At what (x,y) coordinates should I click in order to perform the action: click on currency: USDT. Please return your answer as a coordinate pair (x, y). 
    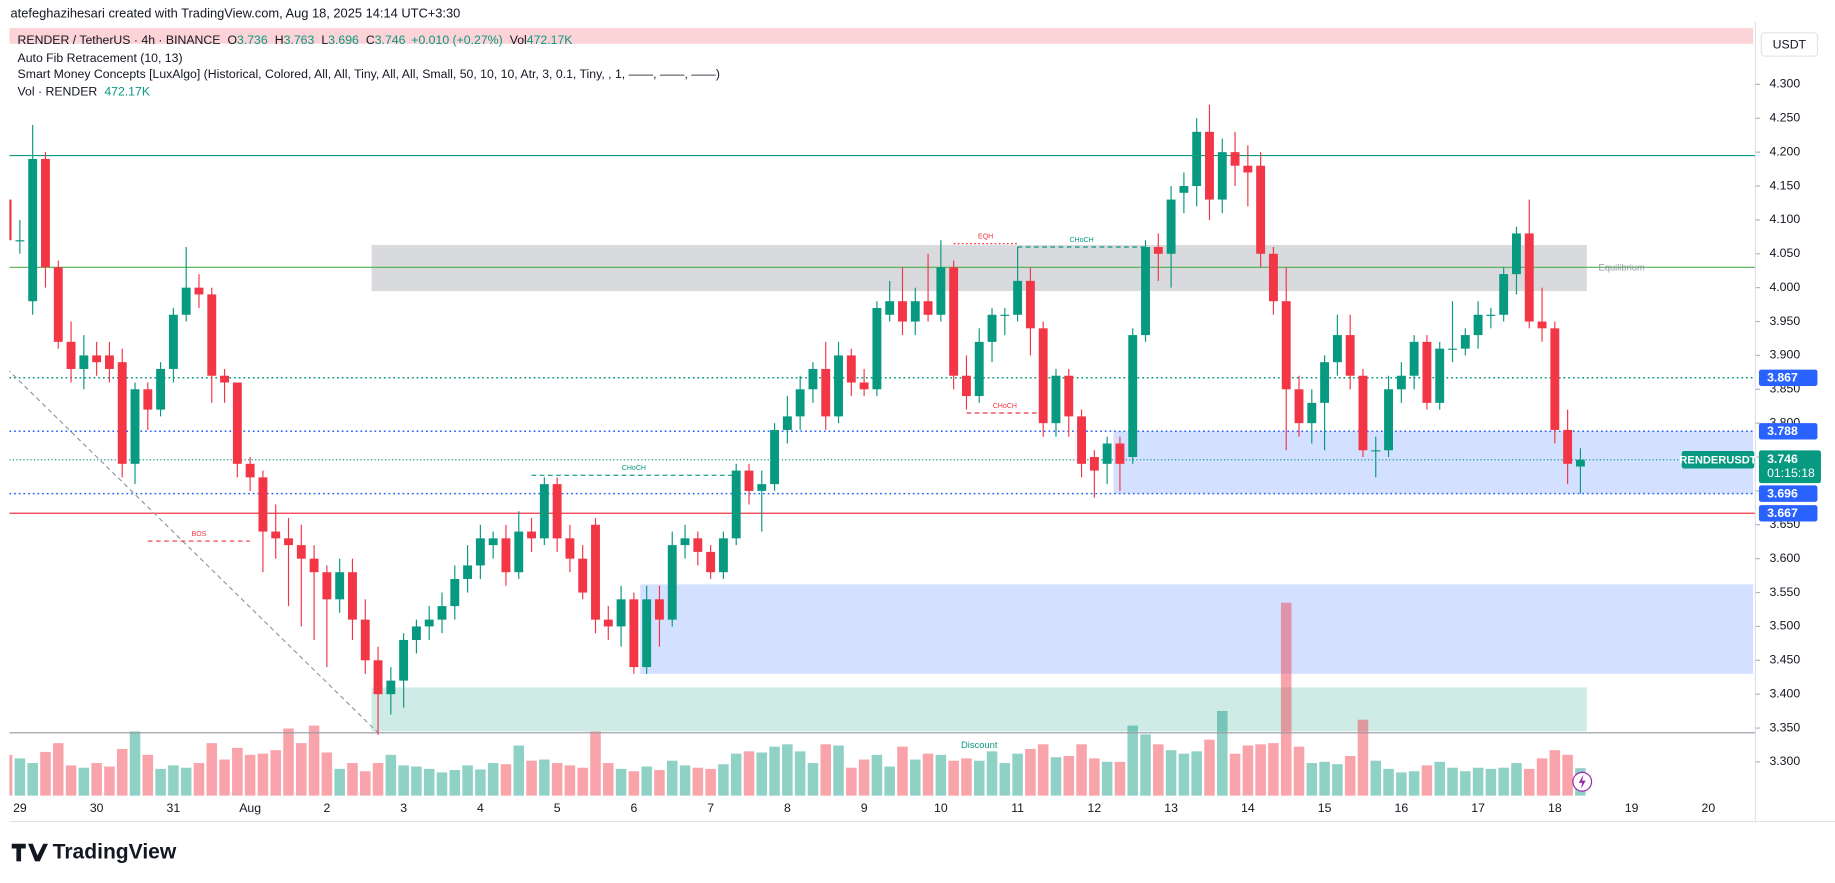
    Looking at the image, I should click on (1790, 44).